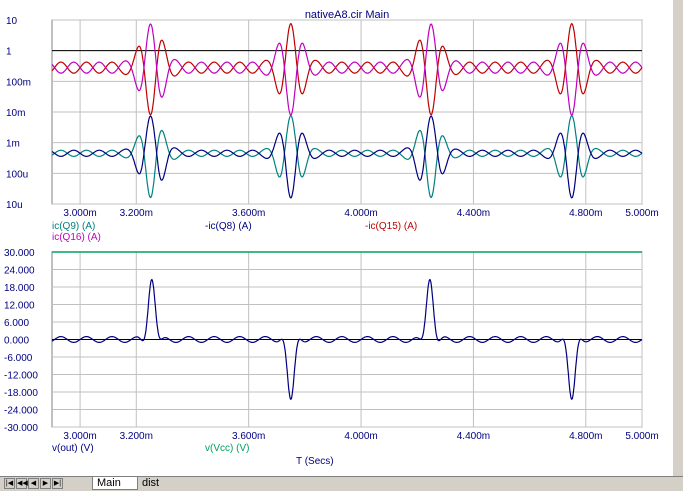 The width and height of the screenshot is (683, 491). What do you see at coordinates (45, 483) in the screenshot?
I see `next-icon: ▶` at bounding box center [45, 483].